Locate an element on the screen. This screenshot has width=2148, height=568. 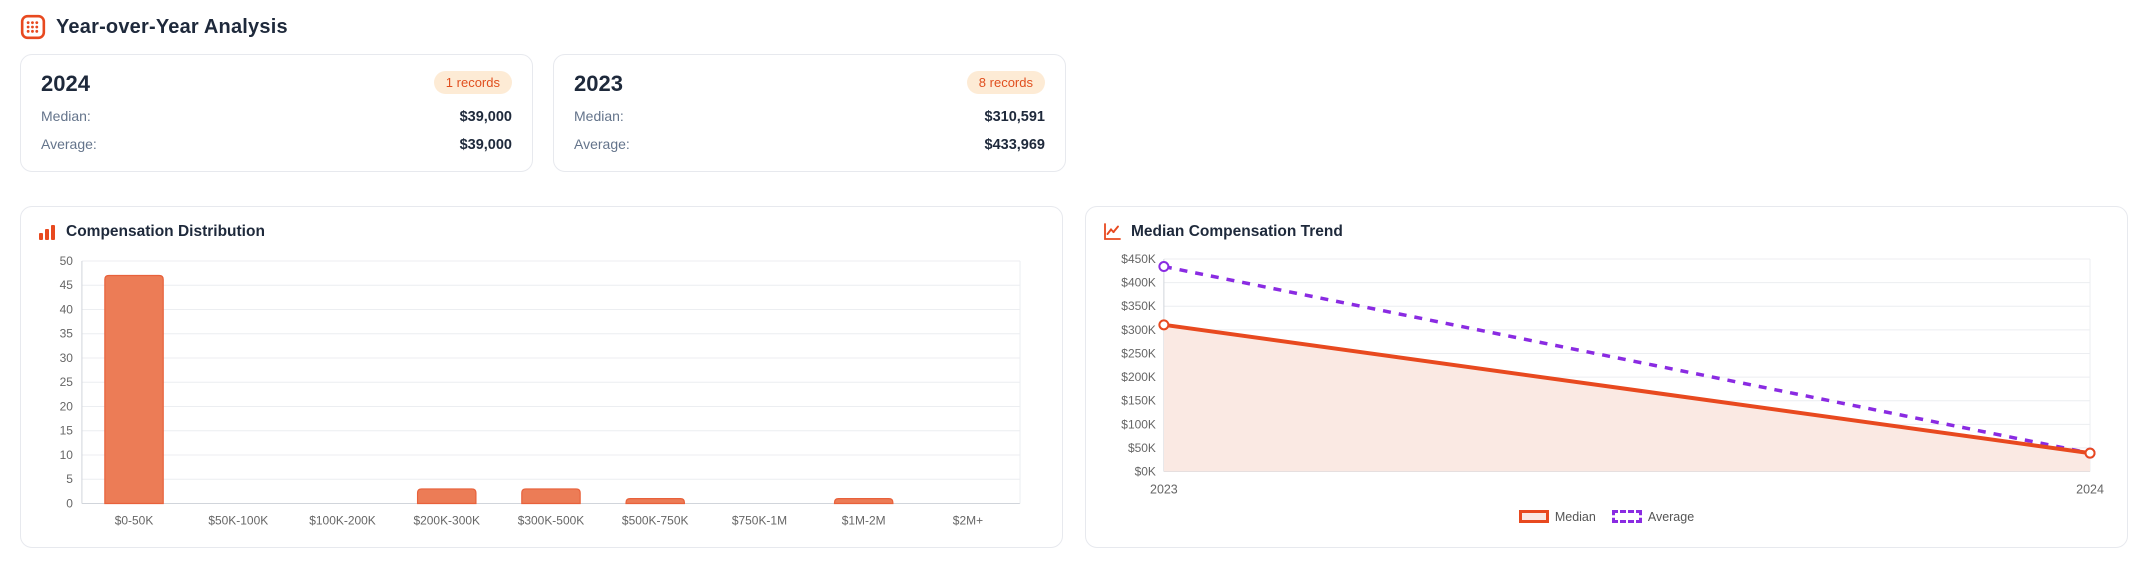
distribution-chart-header: Compensation Distribution is located at coordinates (541, 232).